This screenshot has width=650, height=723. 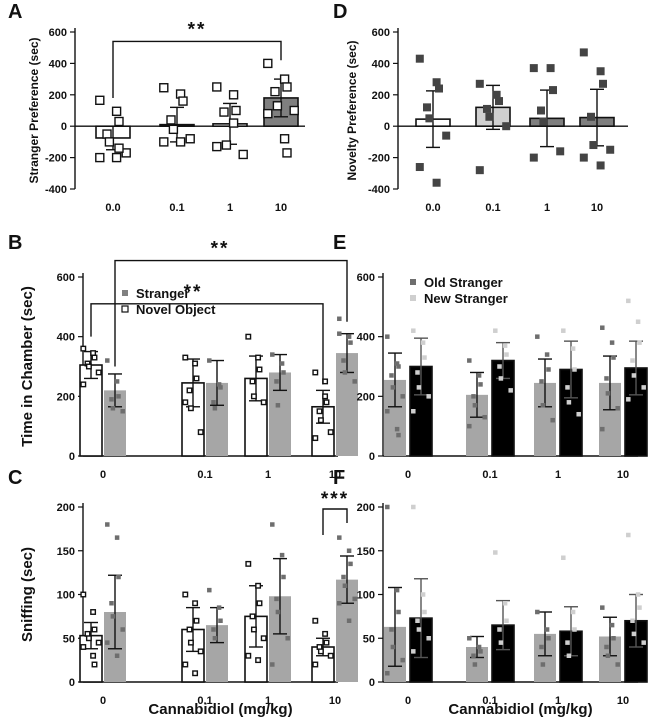 I want to click on significance-label-c: ***, so click(x=335, y=499).